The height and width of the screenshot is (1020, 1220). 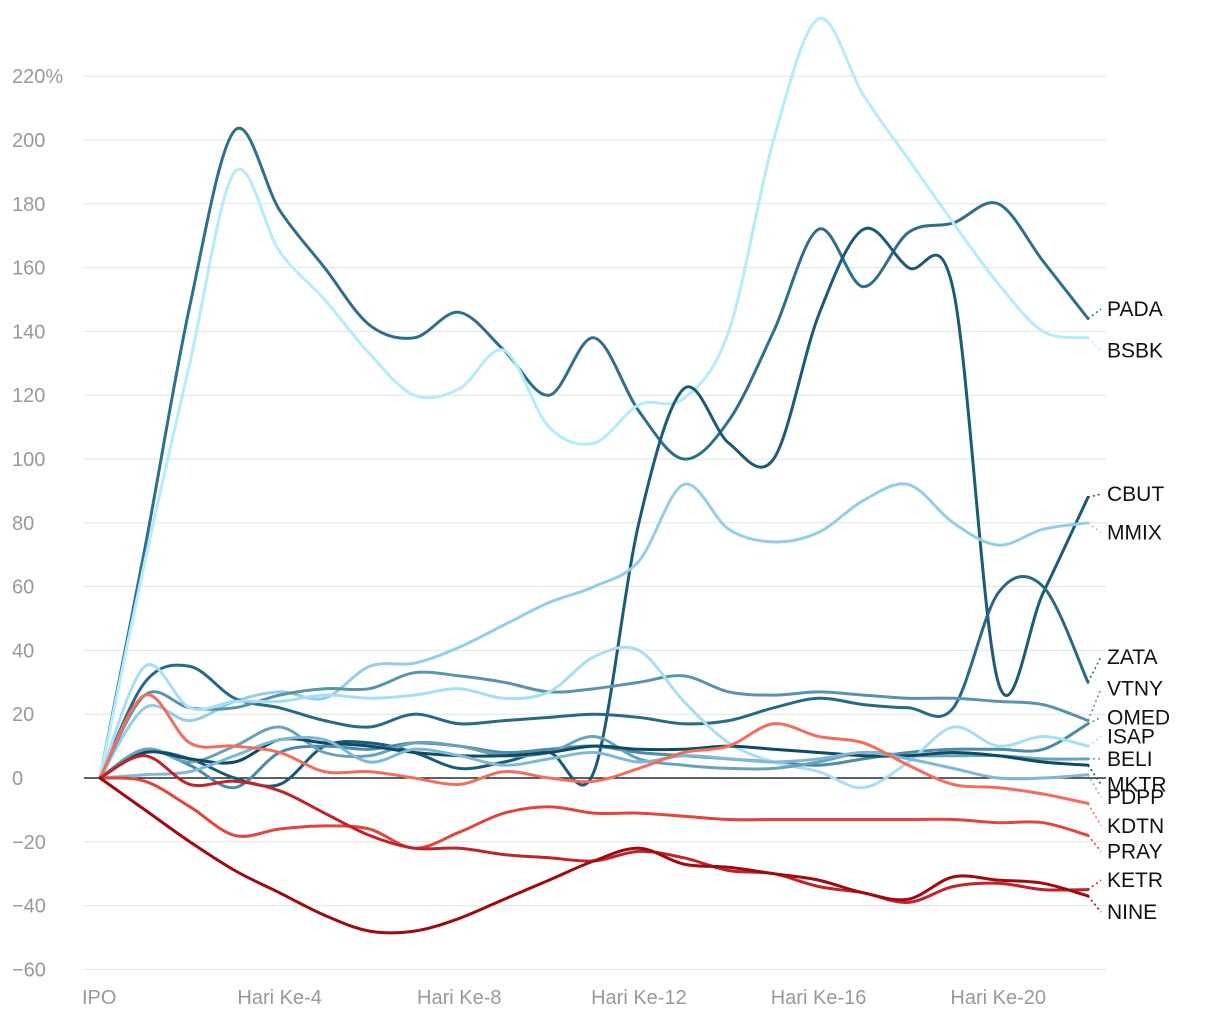 I want to click on series-label-pray: PRAY, so click(x=1135, y=851).